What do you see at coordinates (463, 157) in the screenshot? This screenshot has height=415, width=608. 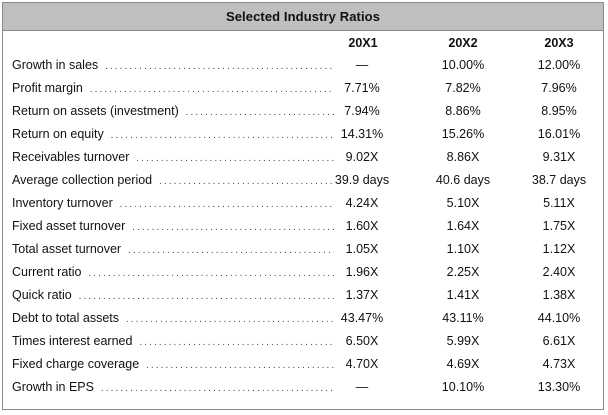 I see `row-value-v2: 8.86X` at bounding box center [463, 157].